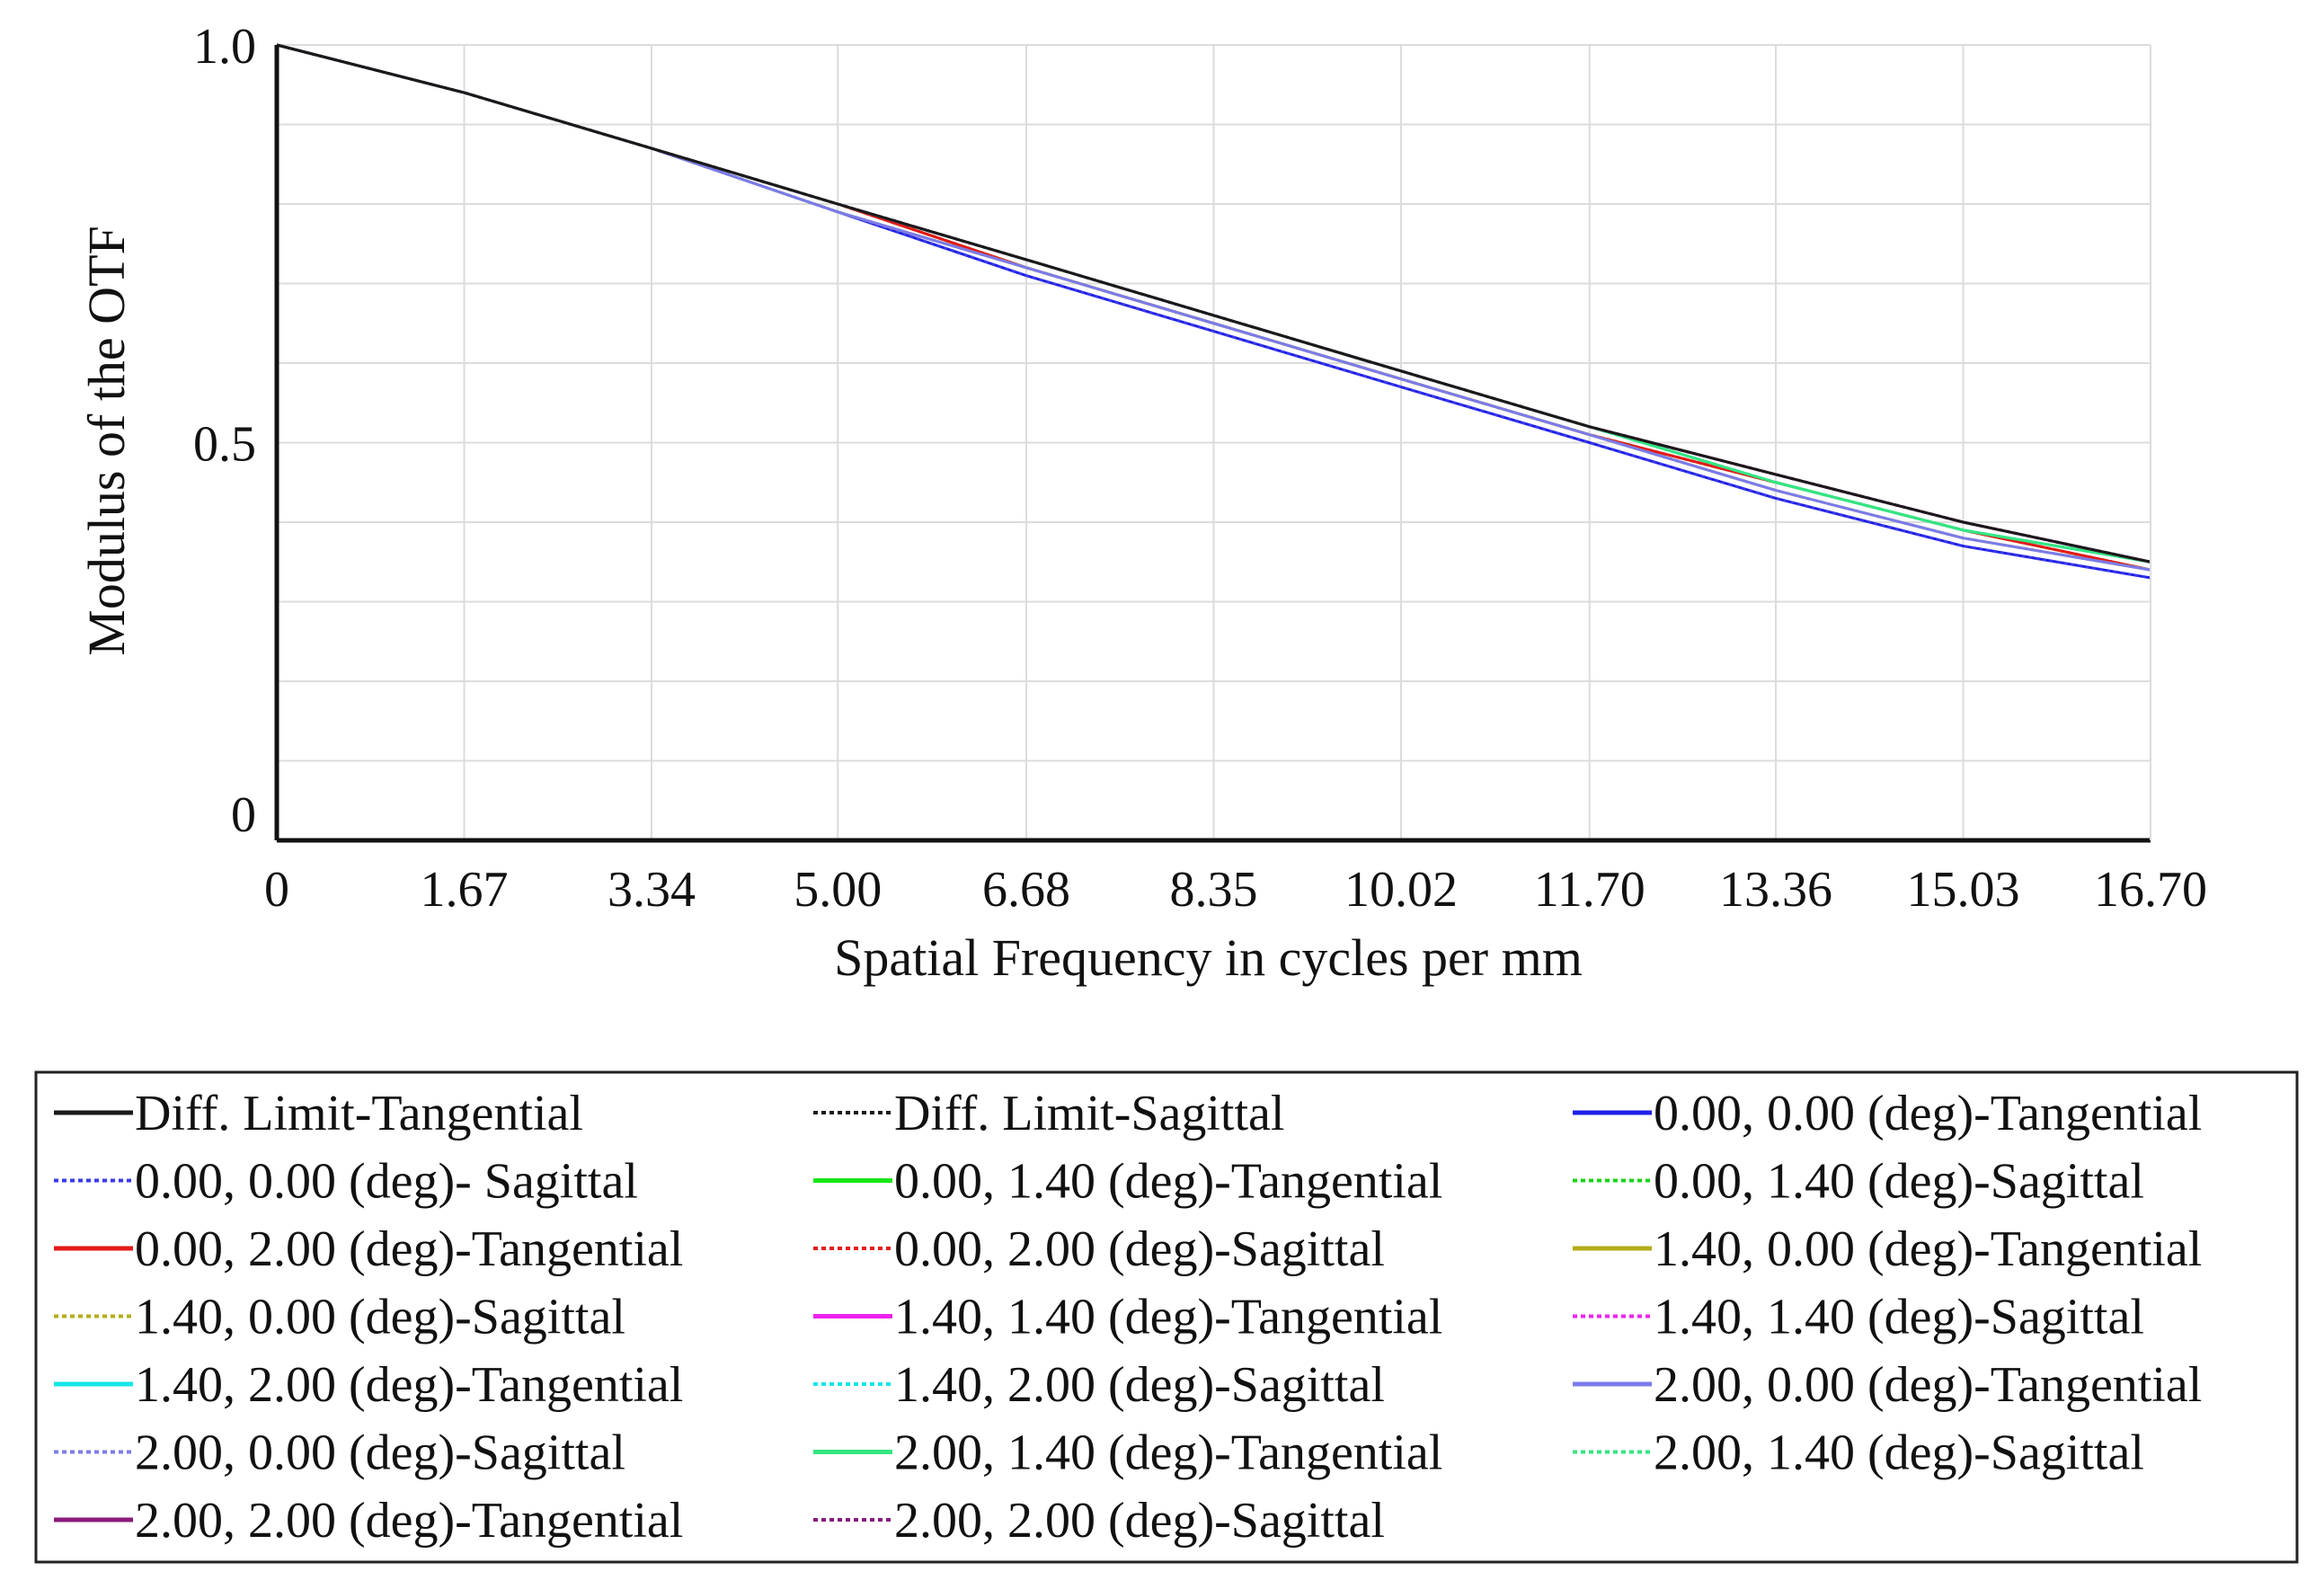 Image resolution: width=2324 pixels, height=1589 pixels. Describe the element at coordinates (652, 890) in the screenshot. I see `x-tick-label: 3.34` at that location.